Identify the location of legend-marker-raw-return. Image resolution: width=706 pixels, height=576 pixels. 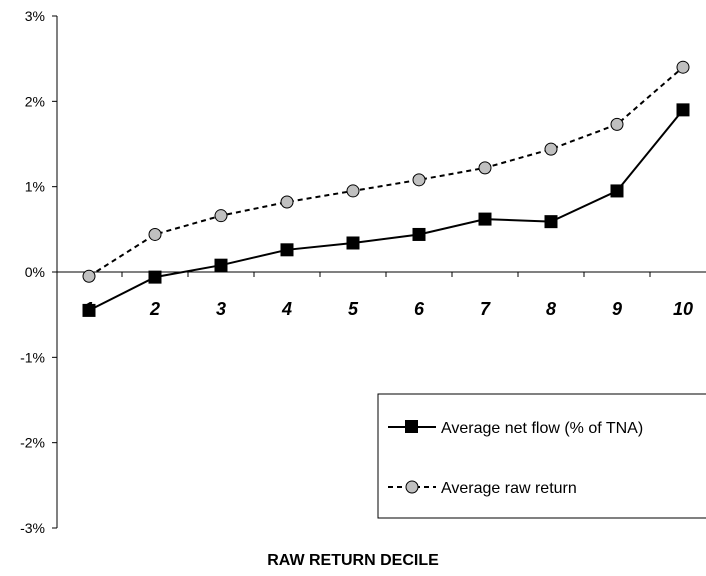
(412, 487).